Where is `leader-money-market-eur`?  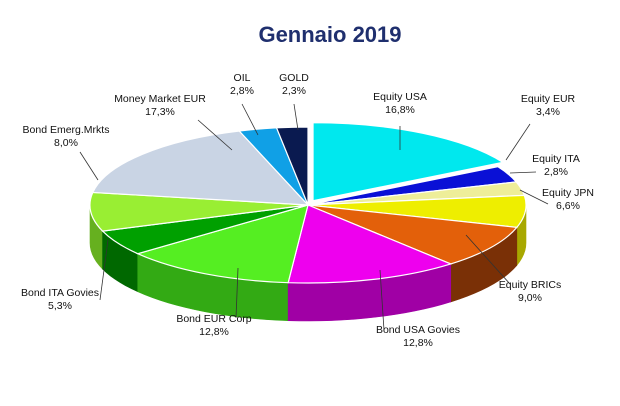
leader-money-market-eur is located at coordinates (215, 135).